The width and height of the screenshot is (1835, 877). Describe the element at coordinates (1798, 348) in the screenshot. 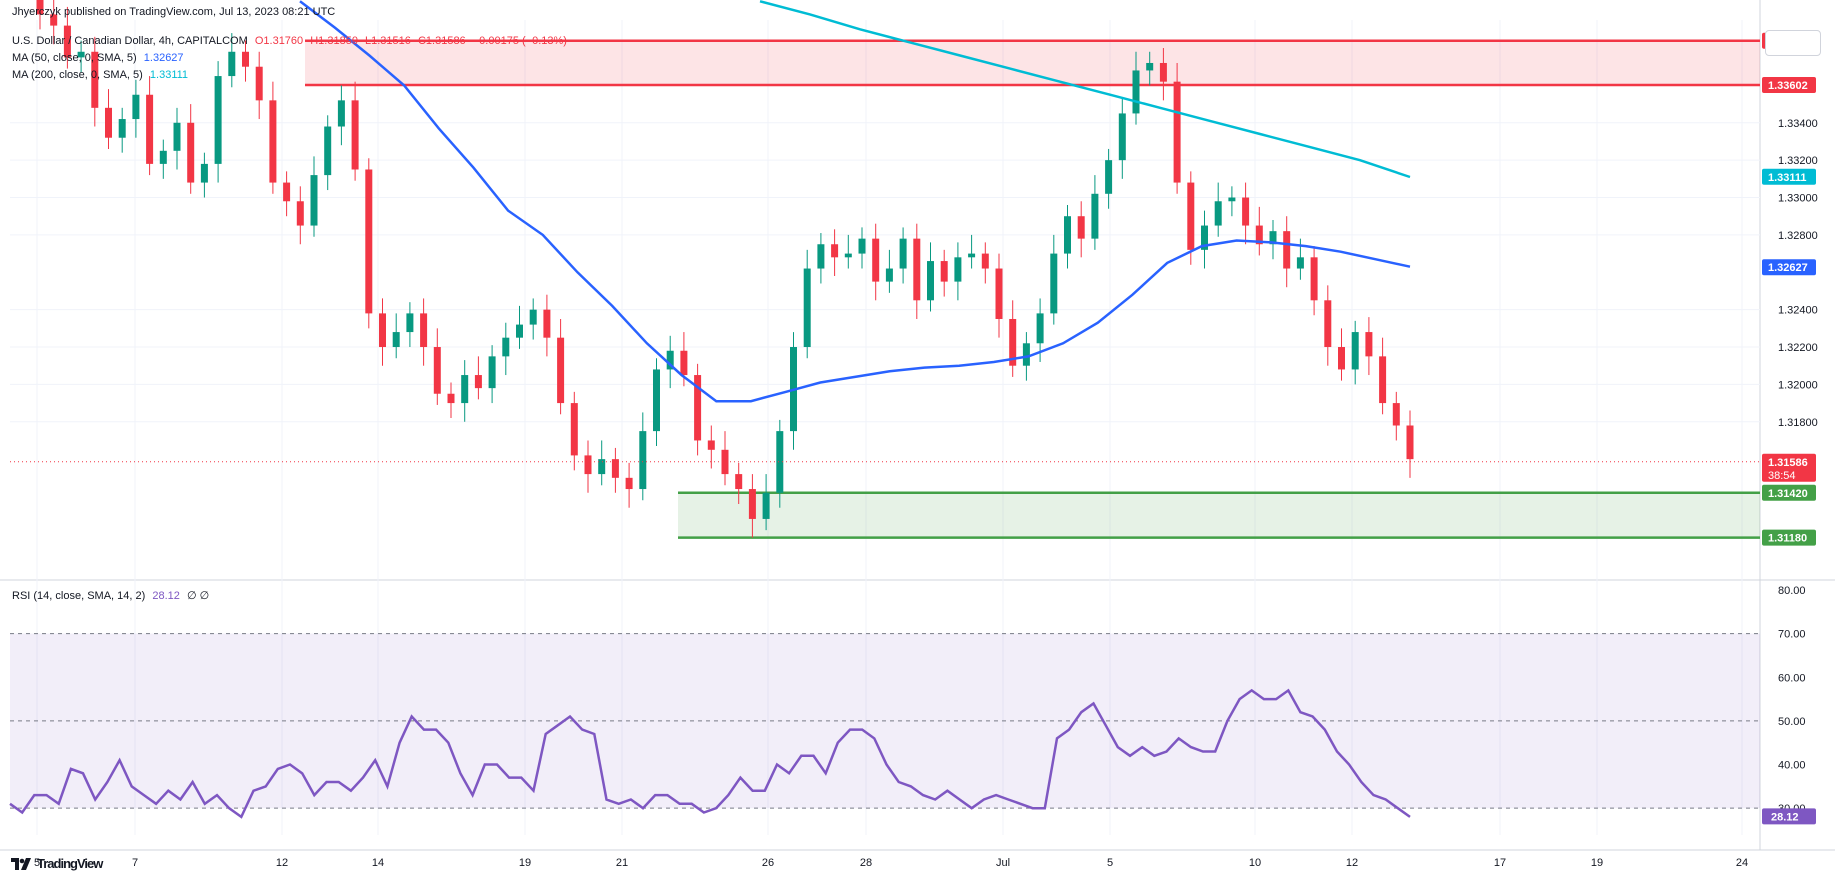

I see `price-tick-label: 1.32200` at that location.